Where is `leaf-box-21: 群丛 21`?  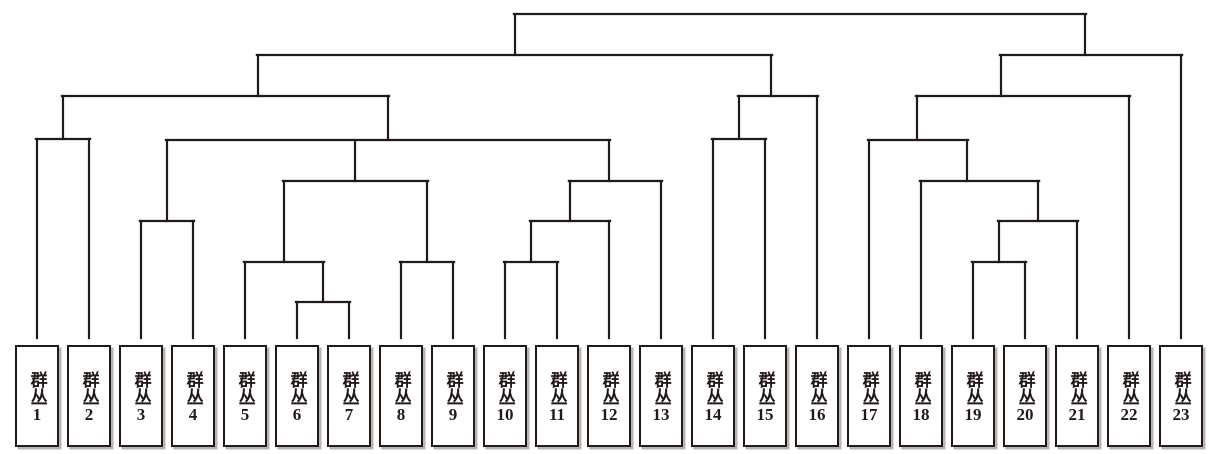 leaf-box-21: 群丛 21 is located at coordinates (1077, 396).